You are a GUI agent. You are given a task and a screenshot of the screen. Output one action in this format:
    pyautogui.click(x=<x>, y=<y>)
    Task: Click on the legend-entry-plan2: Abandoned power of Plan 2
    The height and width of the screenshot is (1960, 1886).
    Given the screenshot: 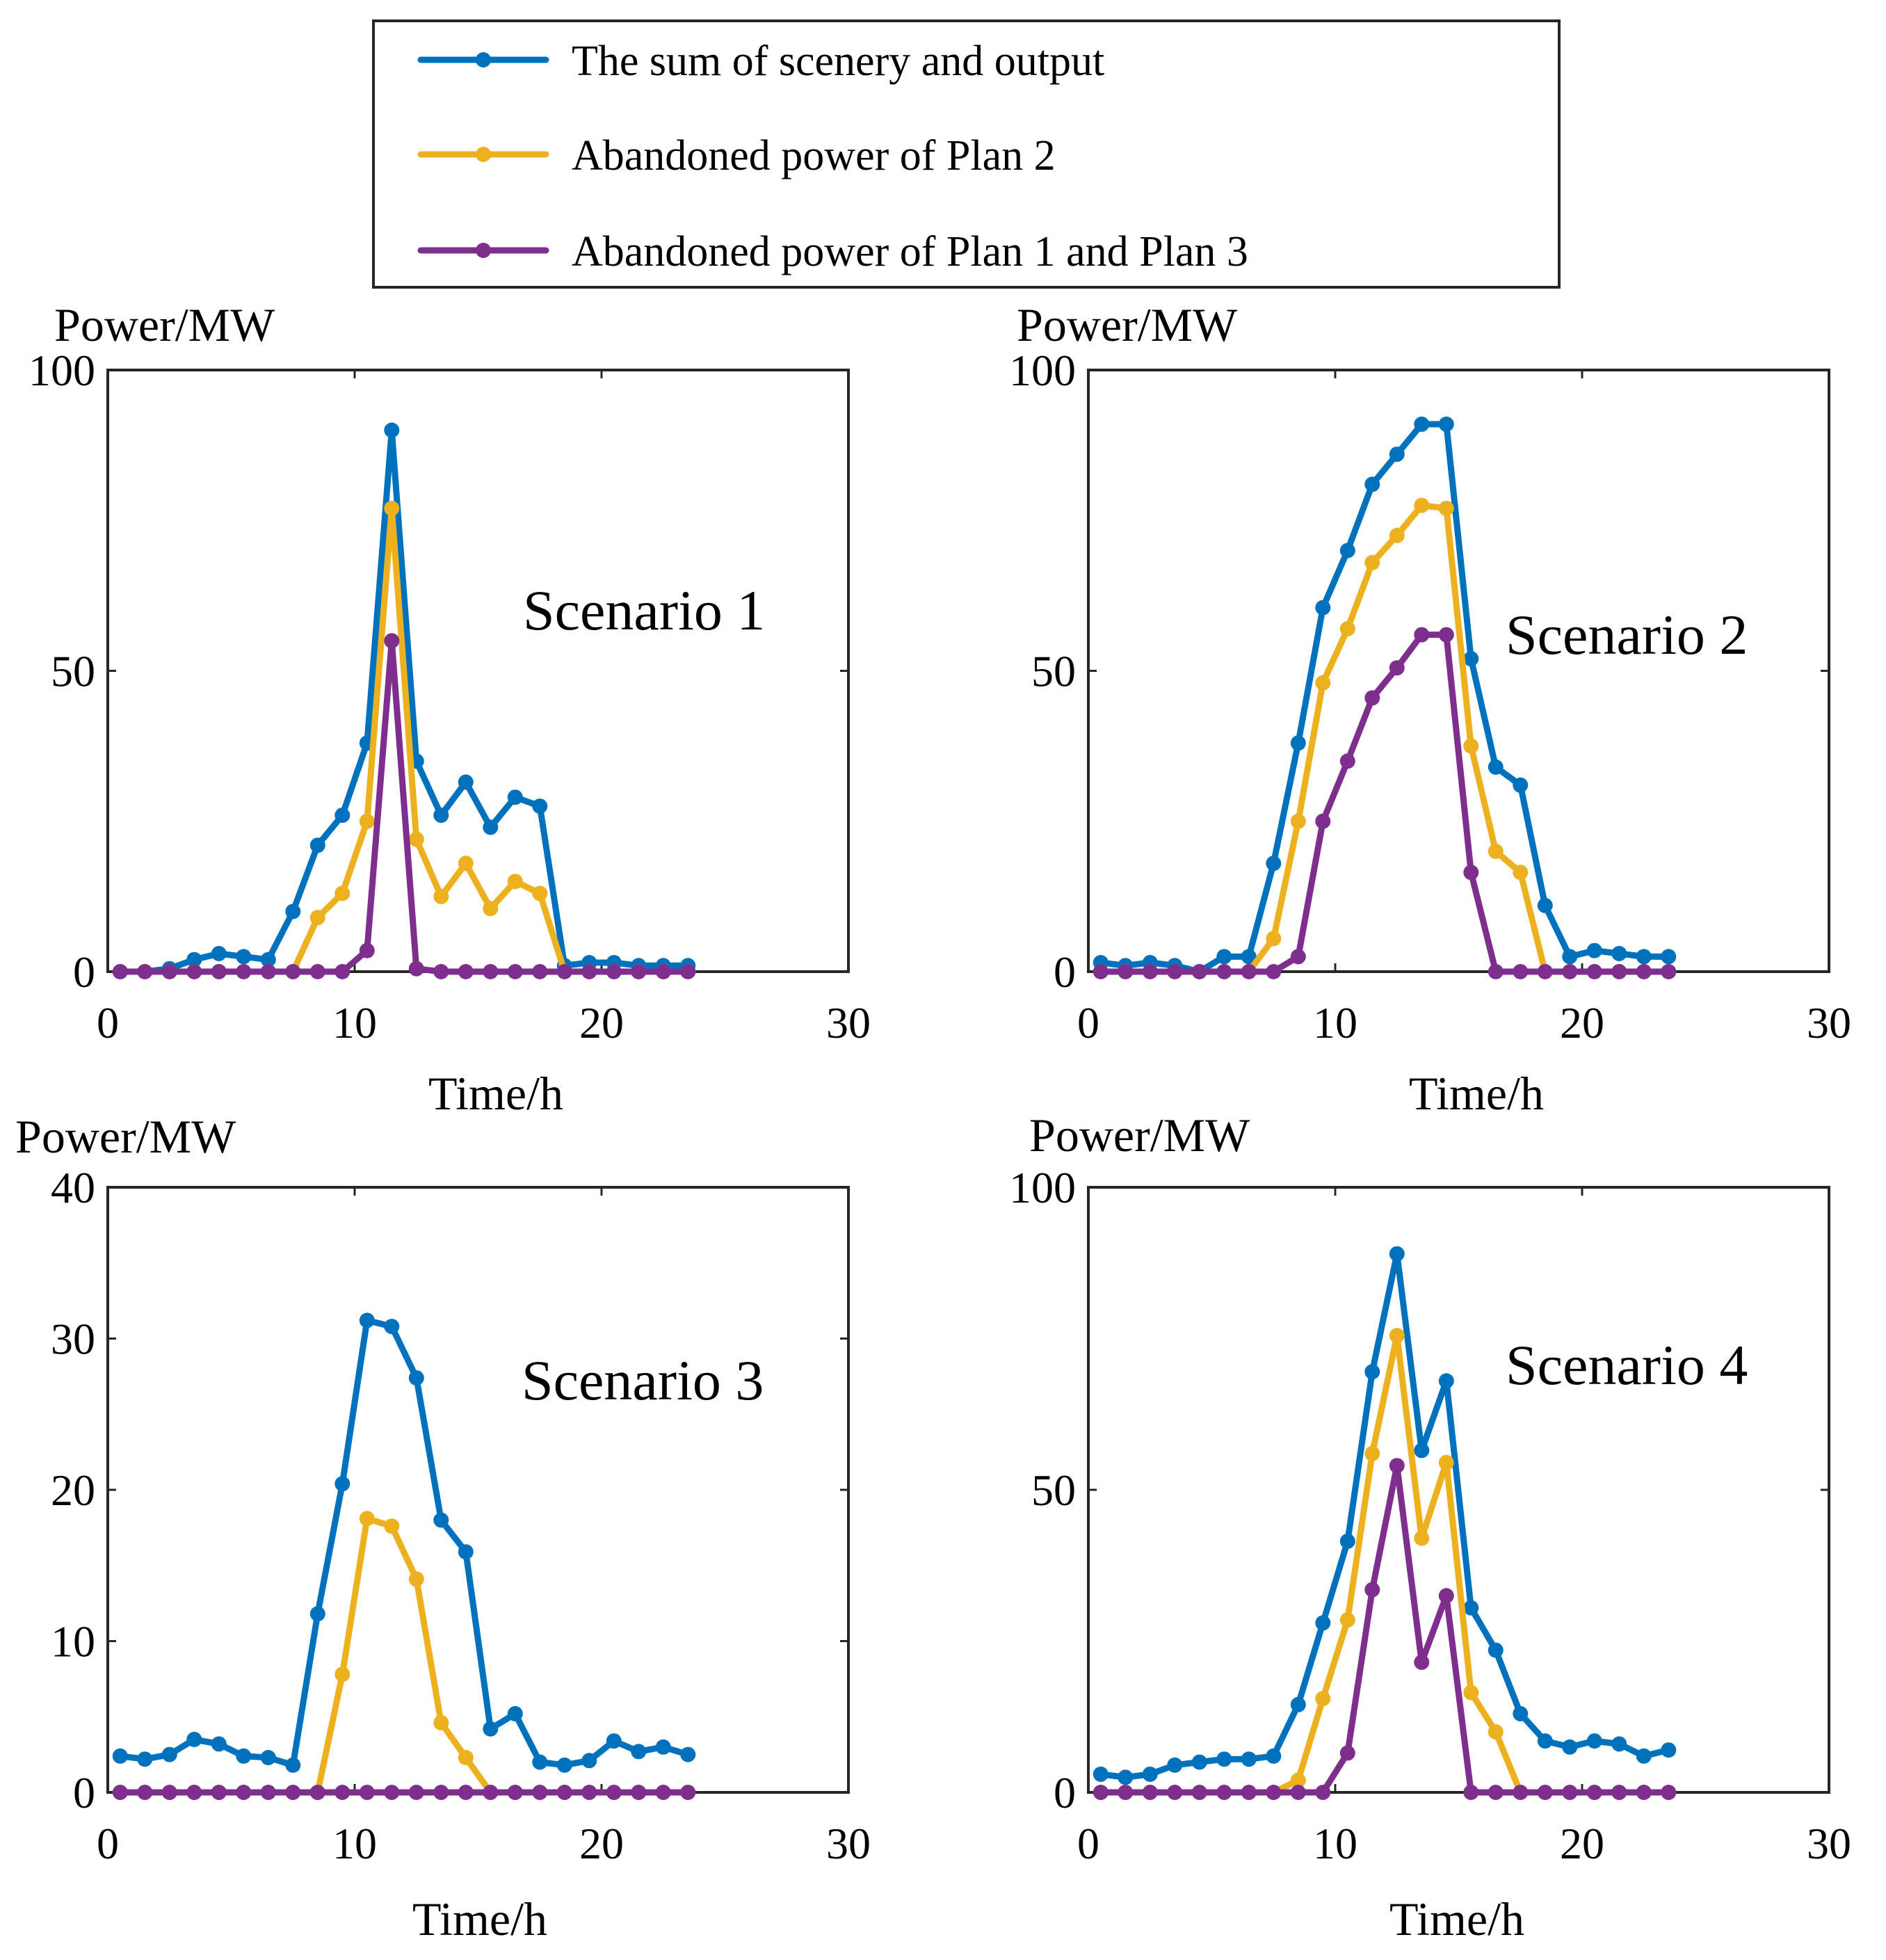 What is the action you would take?
    pyautogui.click(x=736, y=155)
    